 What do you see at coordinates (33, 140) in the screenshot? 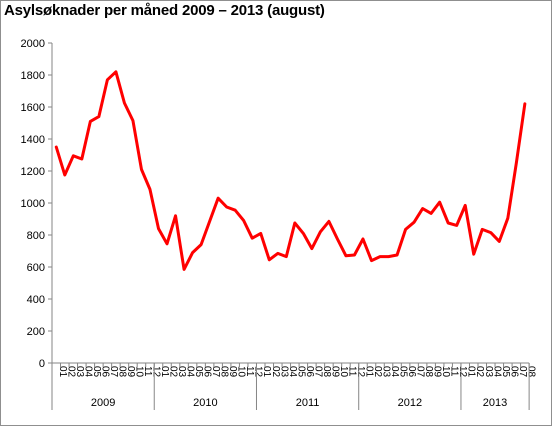
I see `y-tick-label: 1400` at bounding box center [33, 140].